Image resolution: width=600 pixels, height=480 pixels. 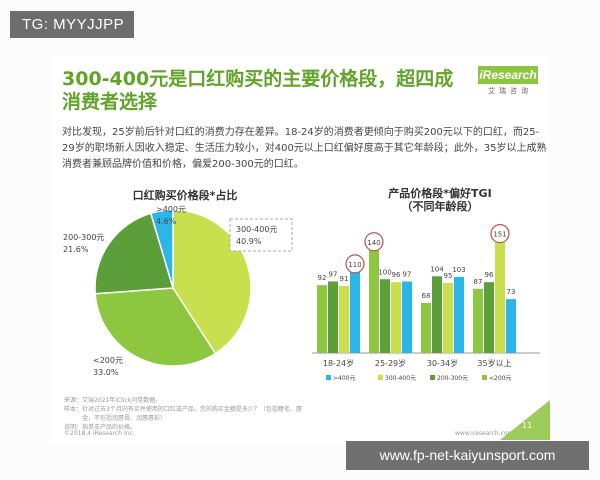 What do you see at coordinates (448, 276) in the screenshot?
I see `bar-value-label: 95` at bounding box center [448, 276].